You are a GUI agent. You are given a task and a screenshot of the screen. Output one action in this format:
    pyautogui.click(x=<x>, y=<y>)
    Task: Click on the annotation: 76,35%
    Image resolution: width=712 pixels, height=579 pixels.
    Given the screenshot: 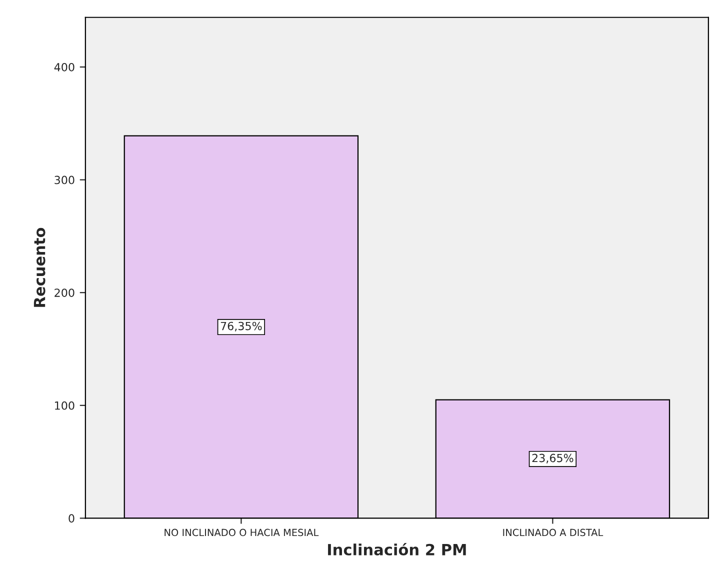 What is the action you would take?
    pyautogui.click(x=241, y=327)
    